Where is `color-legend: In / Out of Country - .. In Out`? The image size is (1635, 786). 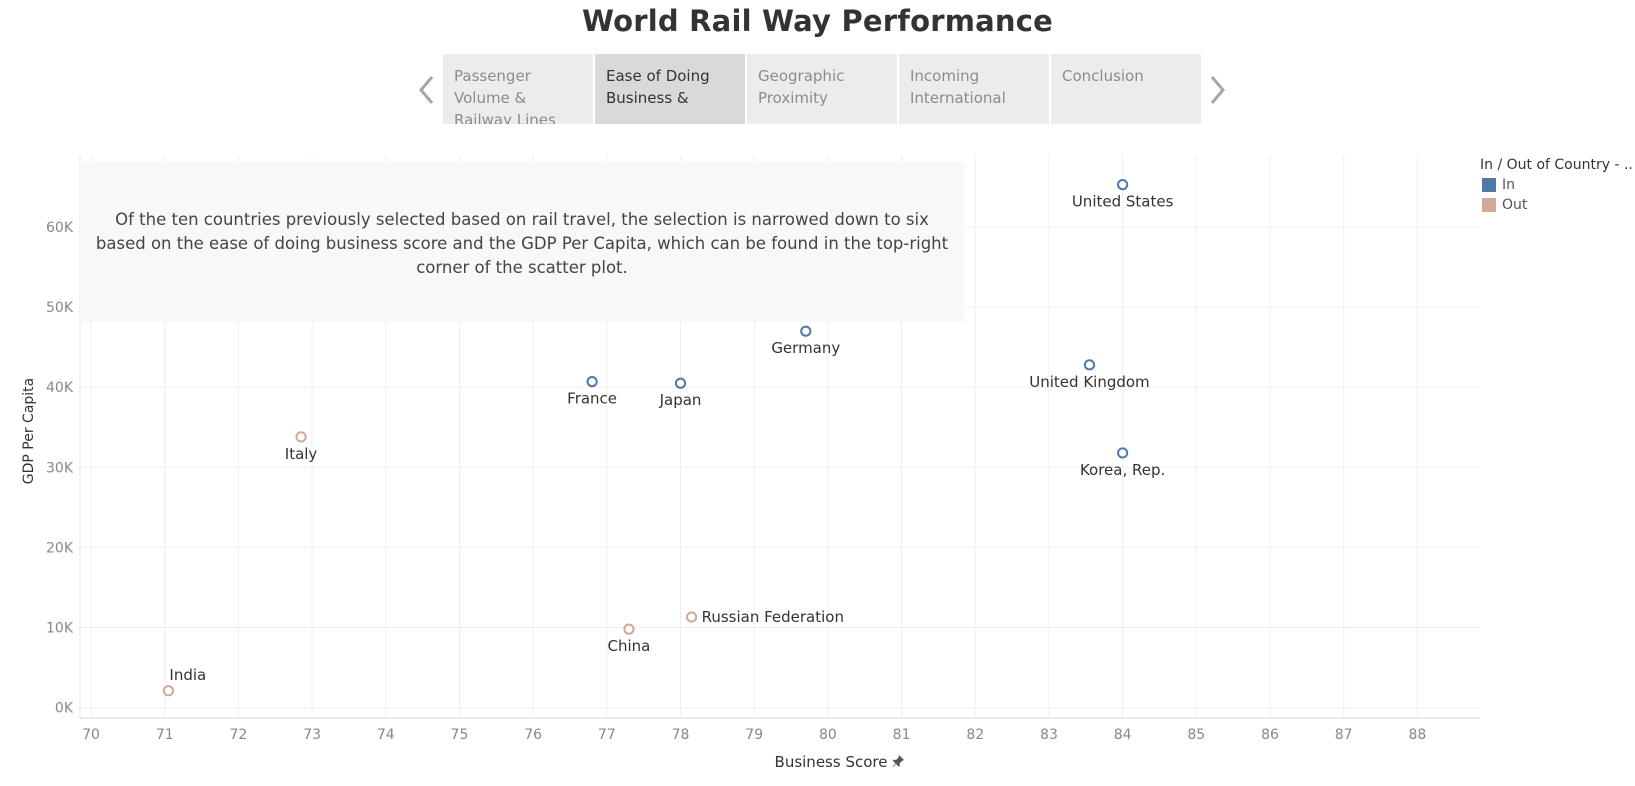 color-legend: In / Out of Country - .. In Out is located at coordinates (1557, 185).